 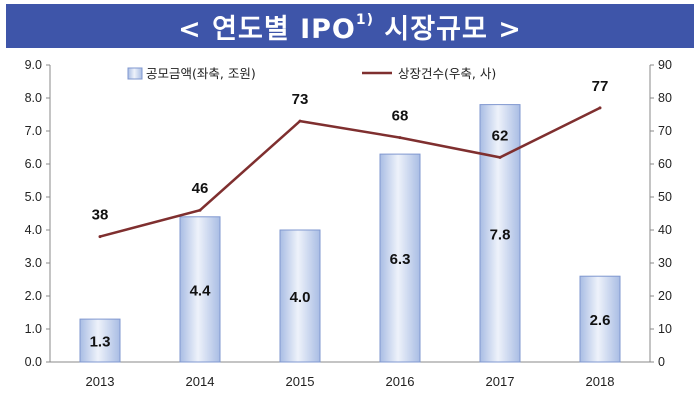 I want to click on line-value-label: 62, so click(x=500, y=135).